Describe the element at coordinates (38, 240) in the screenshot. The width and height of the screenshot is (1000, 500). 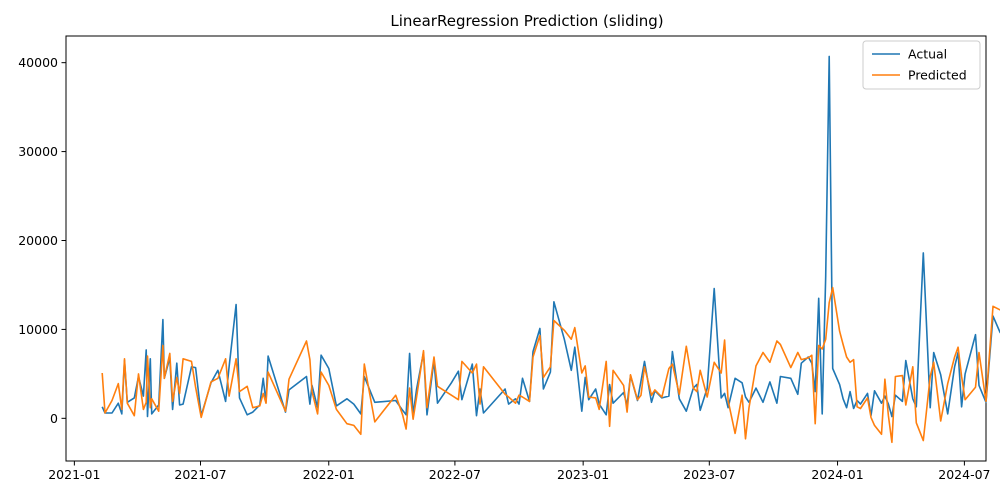
I see `y-tick-label: 20000` at that location.